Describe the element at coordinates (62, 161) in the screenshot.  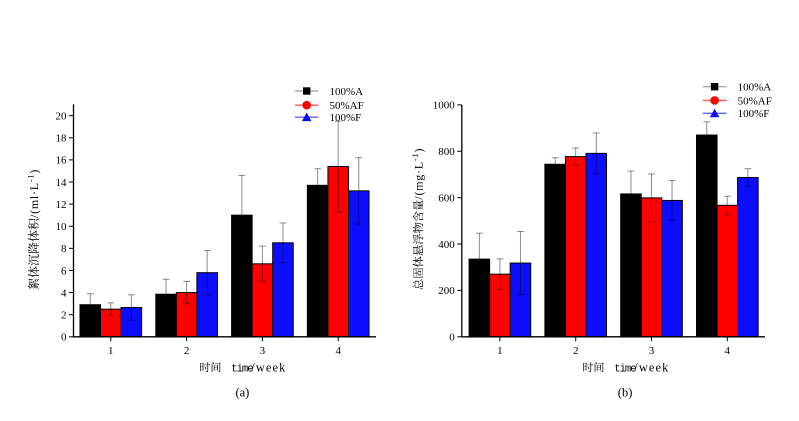
I see `svg-text: 16` at that location.